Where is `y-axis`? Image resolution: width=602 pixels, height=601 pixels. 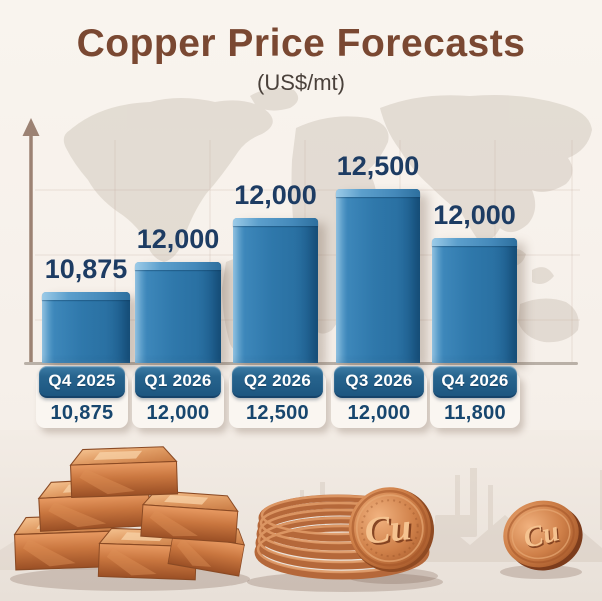 y-axis is located at coordinates (31, 241).